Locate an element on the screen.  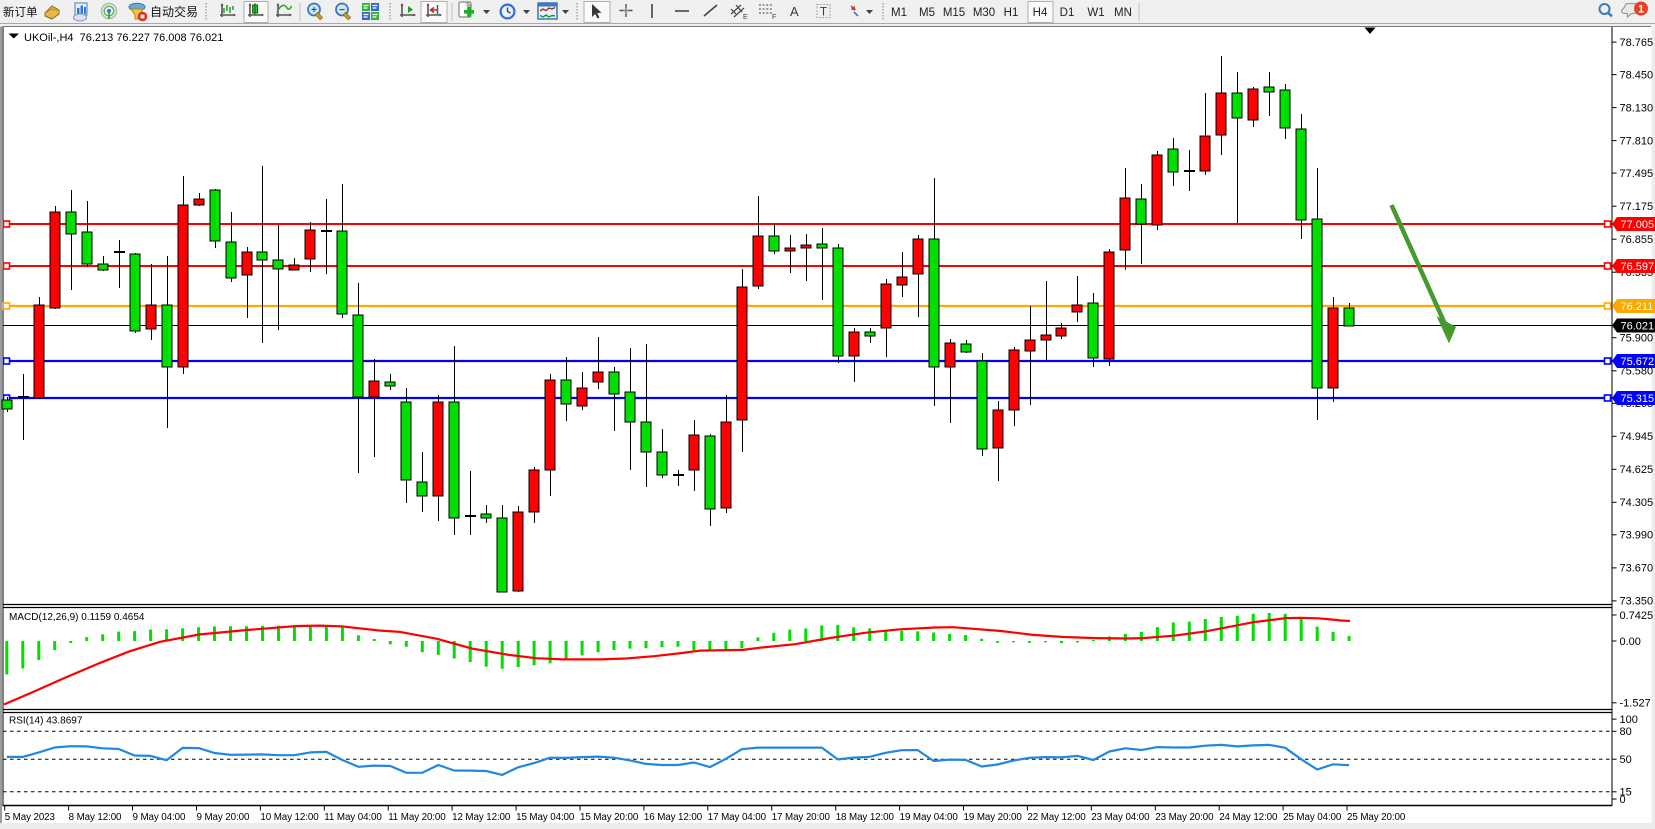
svg-text: 15 is located at coordinates (1626, 793).